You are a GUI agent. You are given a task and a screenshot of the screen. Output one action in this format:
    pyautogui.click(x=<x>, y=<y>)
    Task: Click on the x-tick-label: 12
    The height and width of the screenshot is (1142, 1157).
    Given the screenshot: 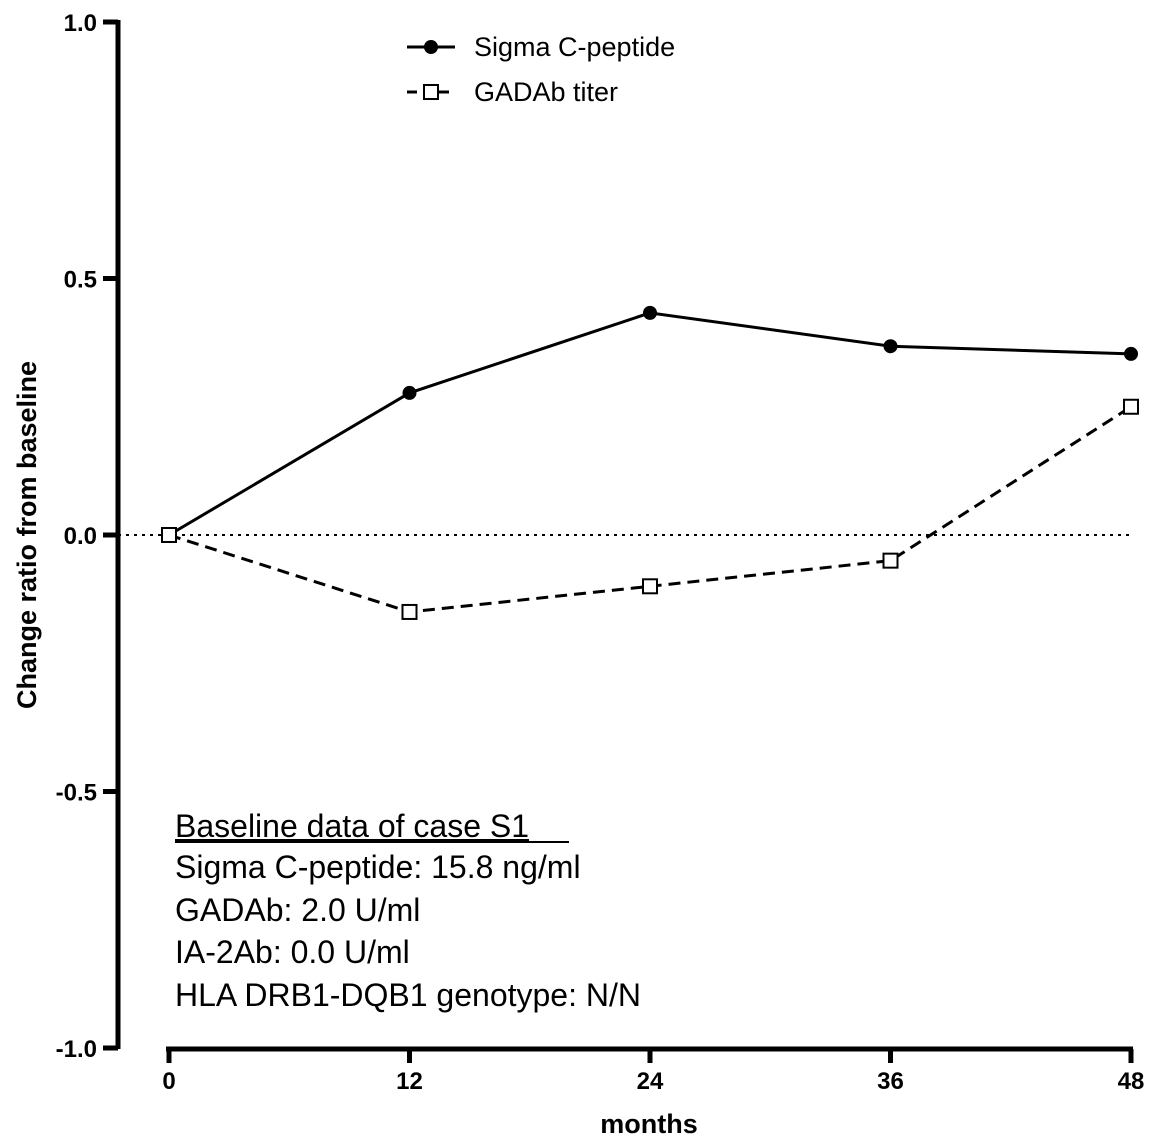 What is the action you would take?
    pyautogui.click(x=409, y=1081)
    